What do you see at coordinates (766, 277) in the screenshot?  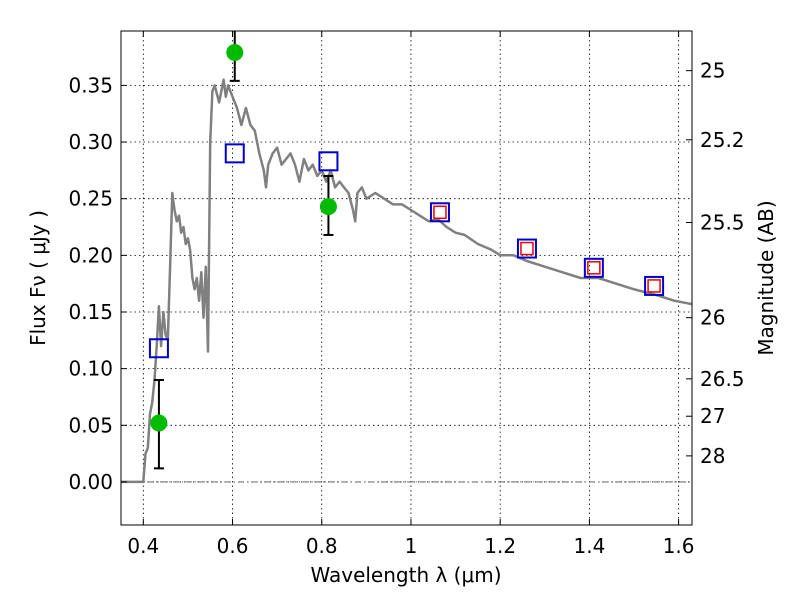 I see `right-axis-label: Magnitude (AB)` at bounding box center [766, 277].